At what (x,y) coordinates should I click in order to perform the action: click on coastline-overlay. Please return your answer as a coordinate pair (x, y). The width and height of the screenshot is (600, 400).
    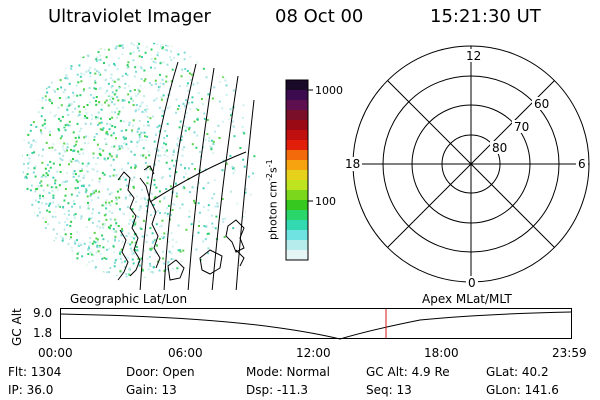
    Looking at the image, I should click on (181, 223).